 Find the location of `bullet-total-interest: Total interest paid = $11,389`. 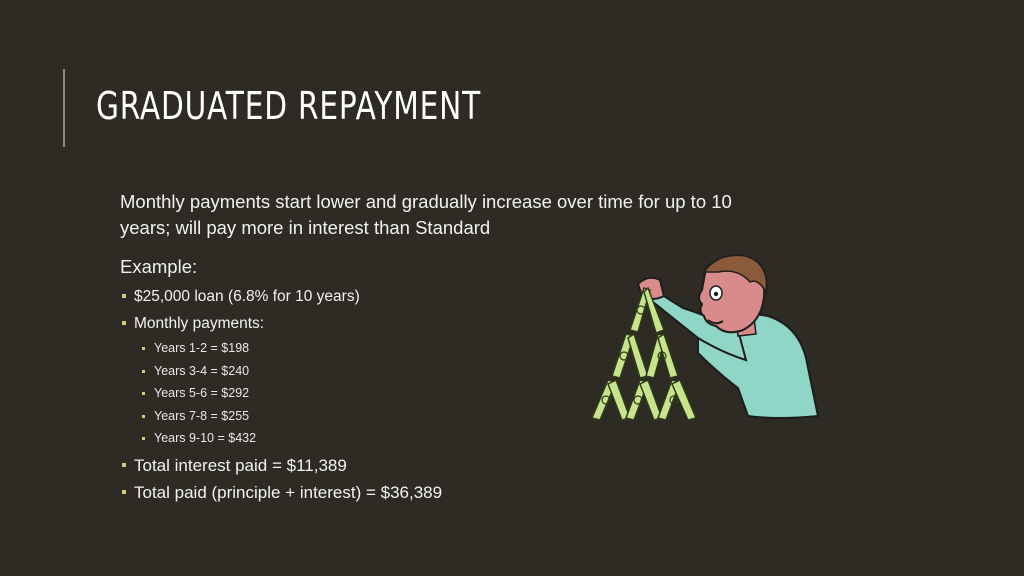

bullet-total-interest: Total interest paid = $11,389 is located at coordinates (352, 465).